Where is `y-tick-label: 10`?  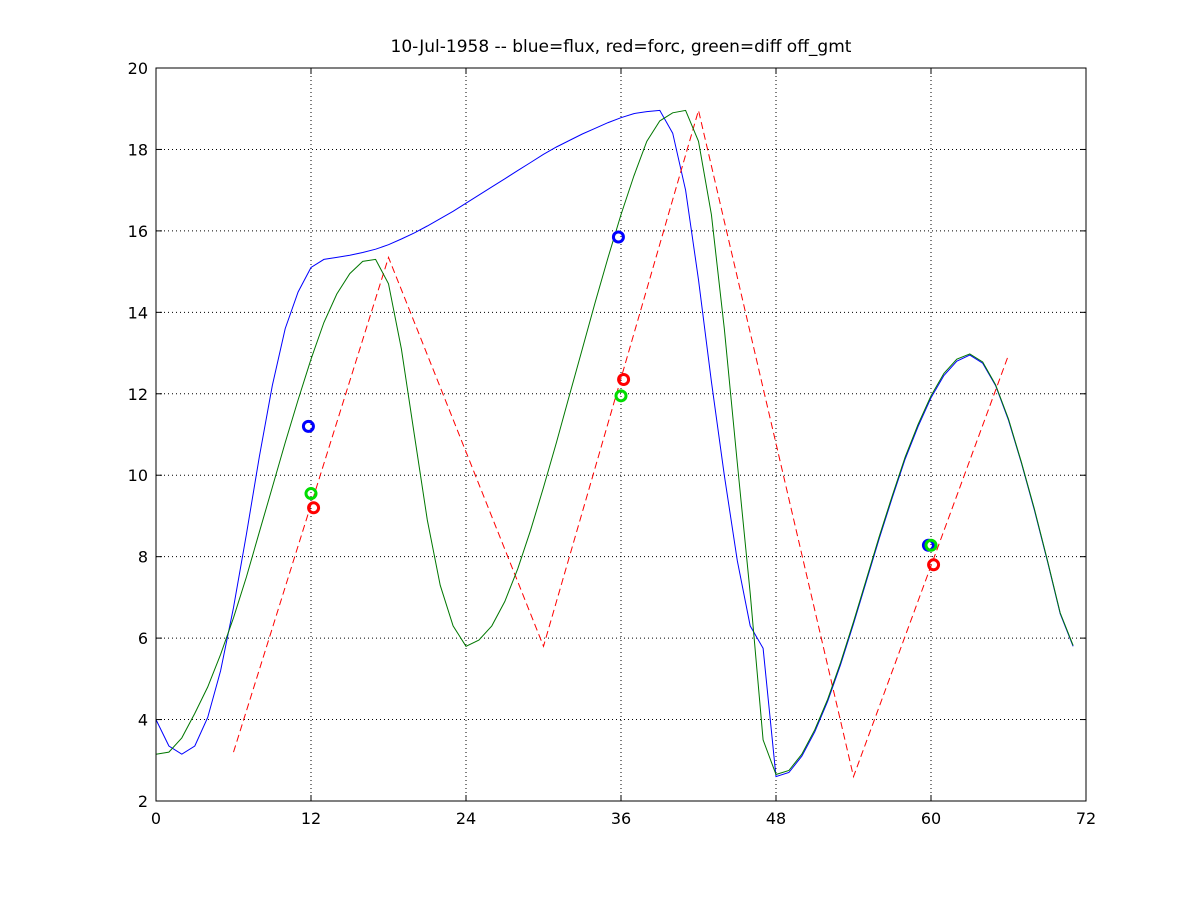
y-tick-label: 10 is located at coordinates (138, 475).